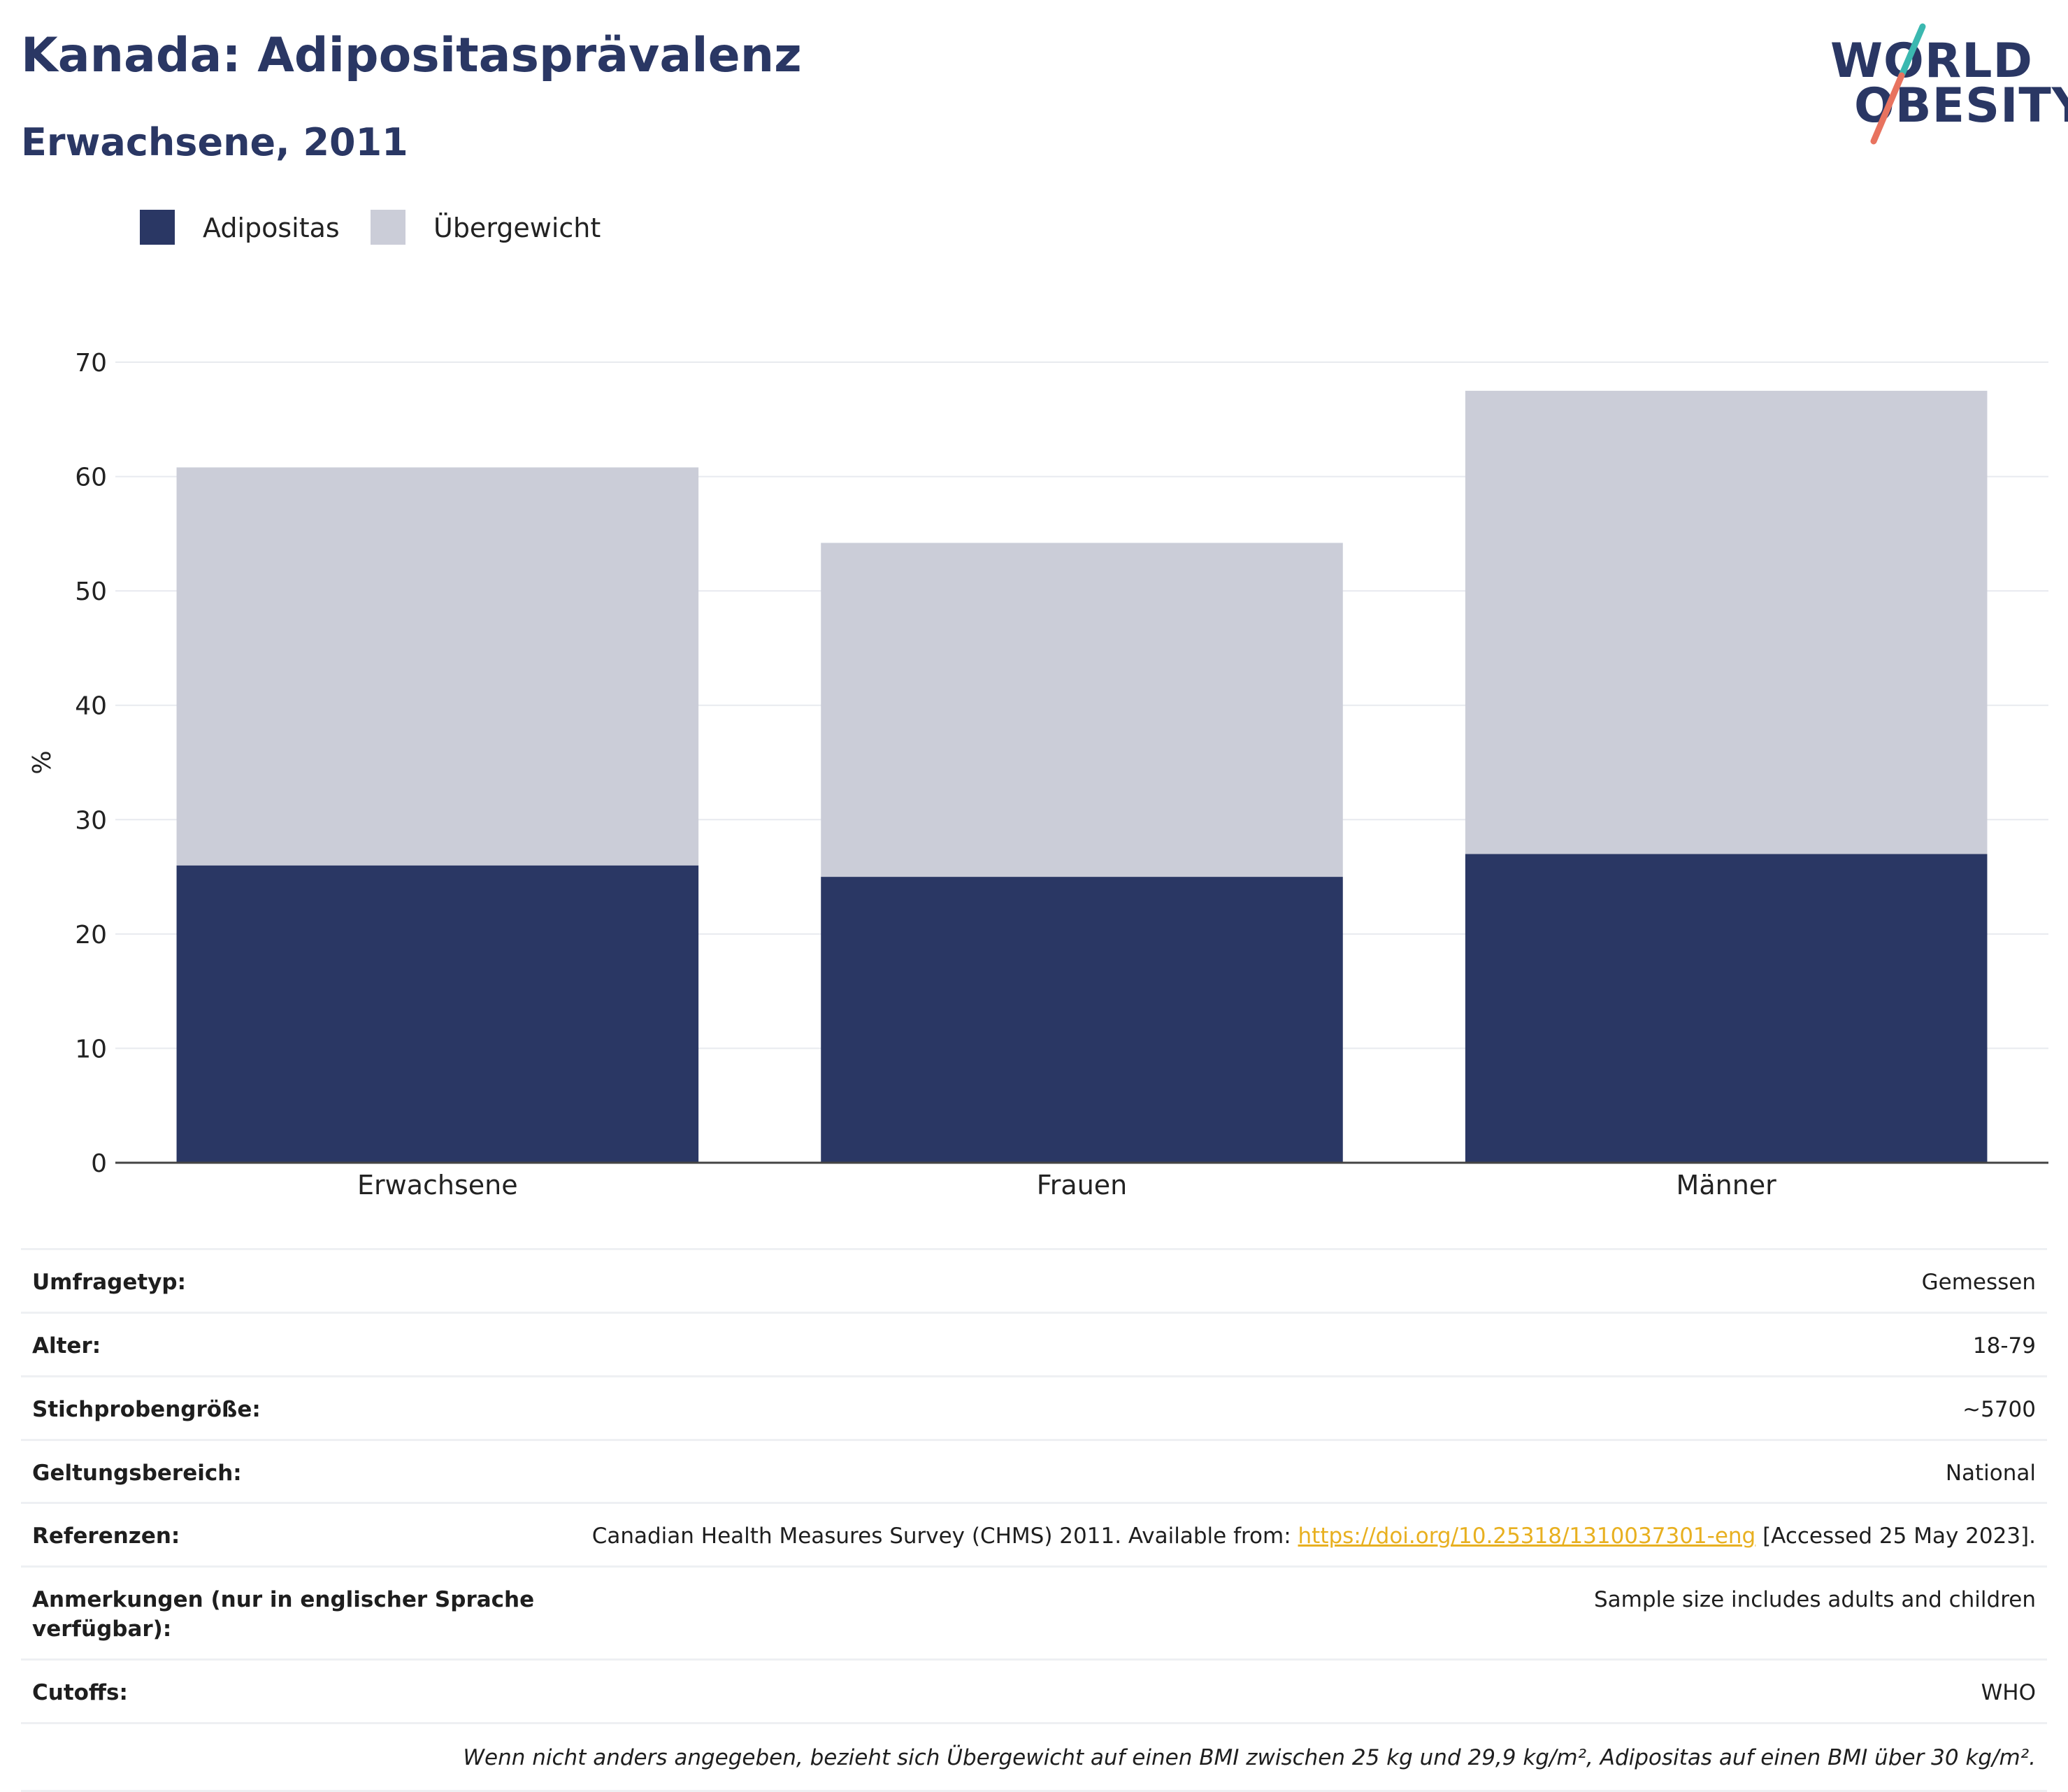  Describe the element at coordinates (1034, 1690) in the screenshot. I see `details-row-cutoffs: Cutoffs: WHO` at that location.